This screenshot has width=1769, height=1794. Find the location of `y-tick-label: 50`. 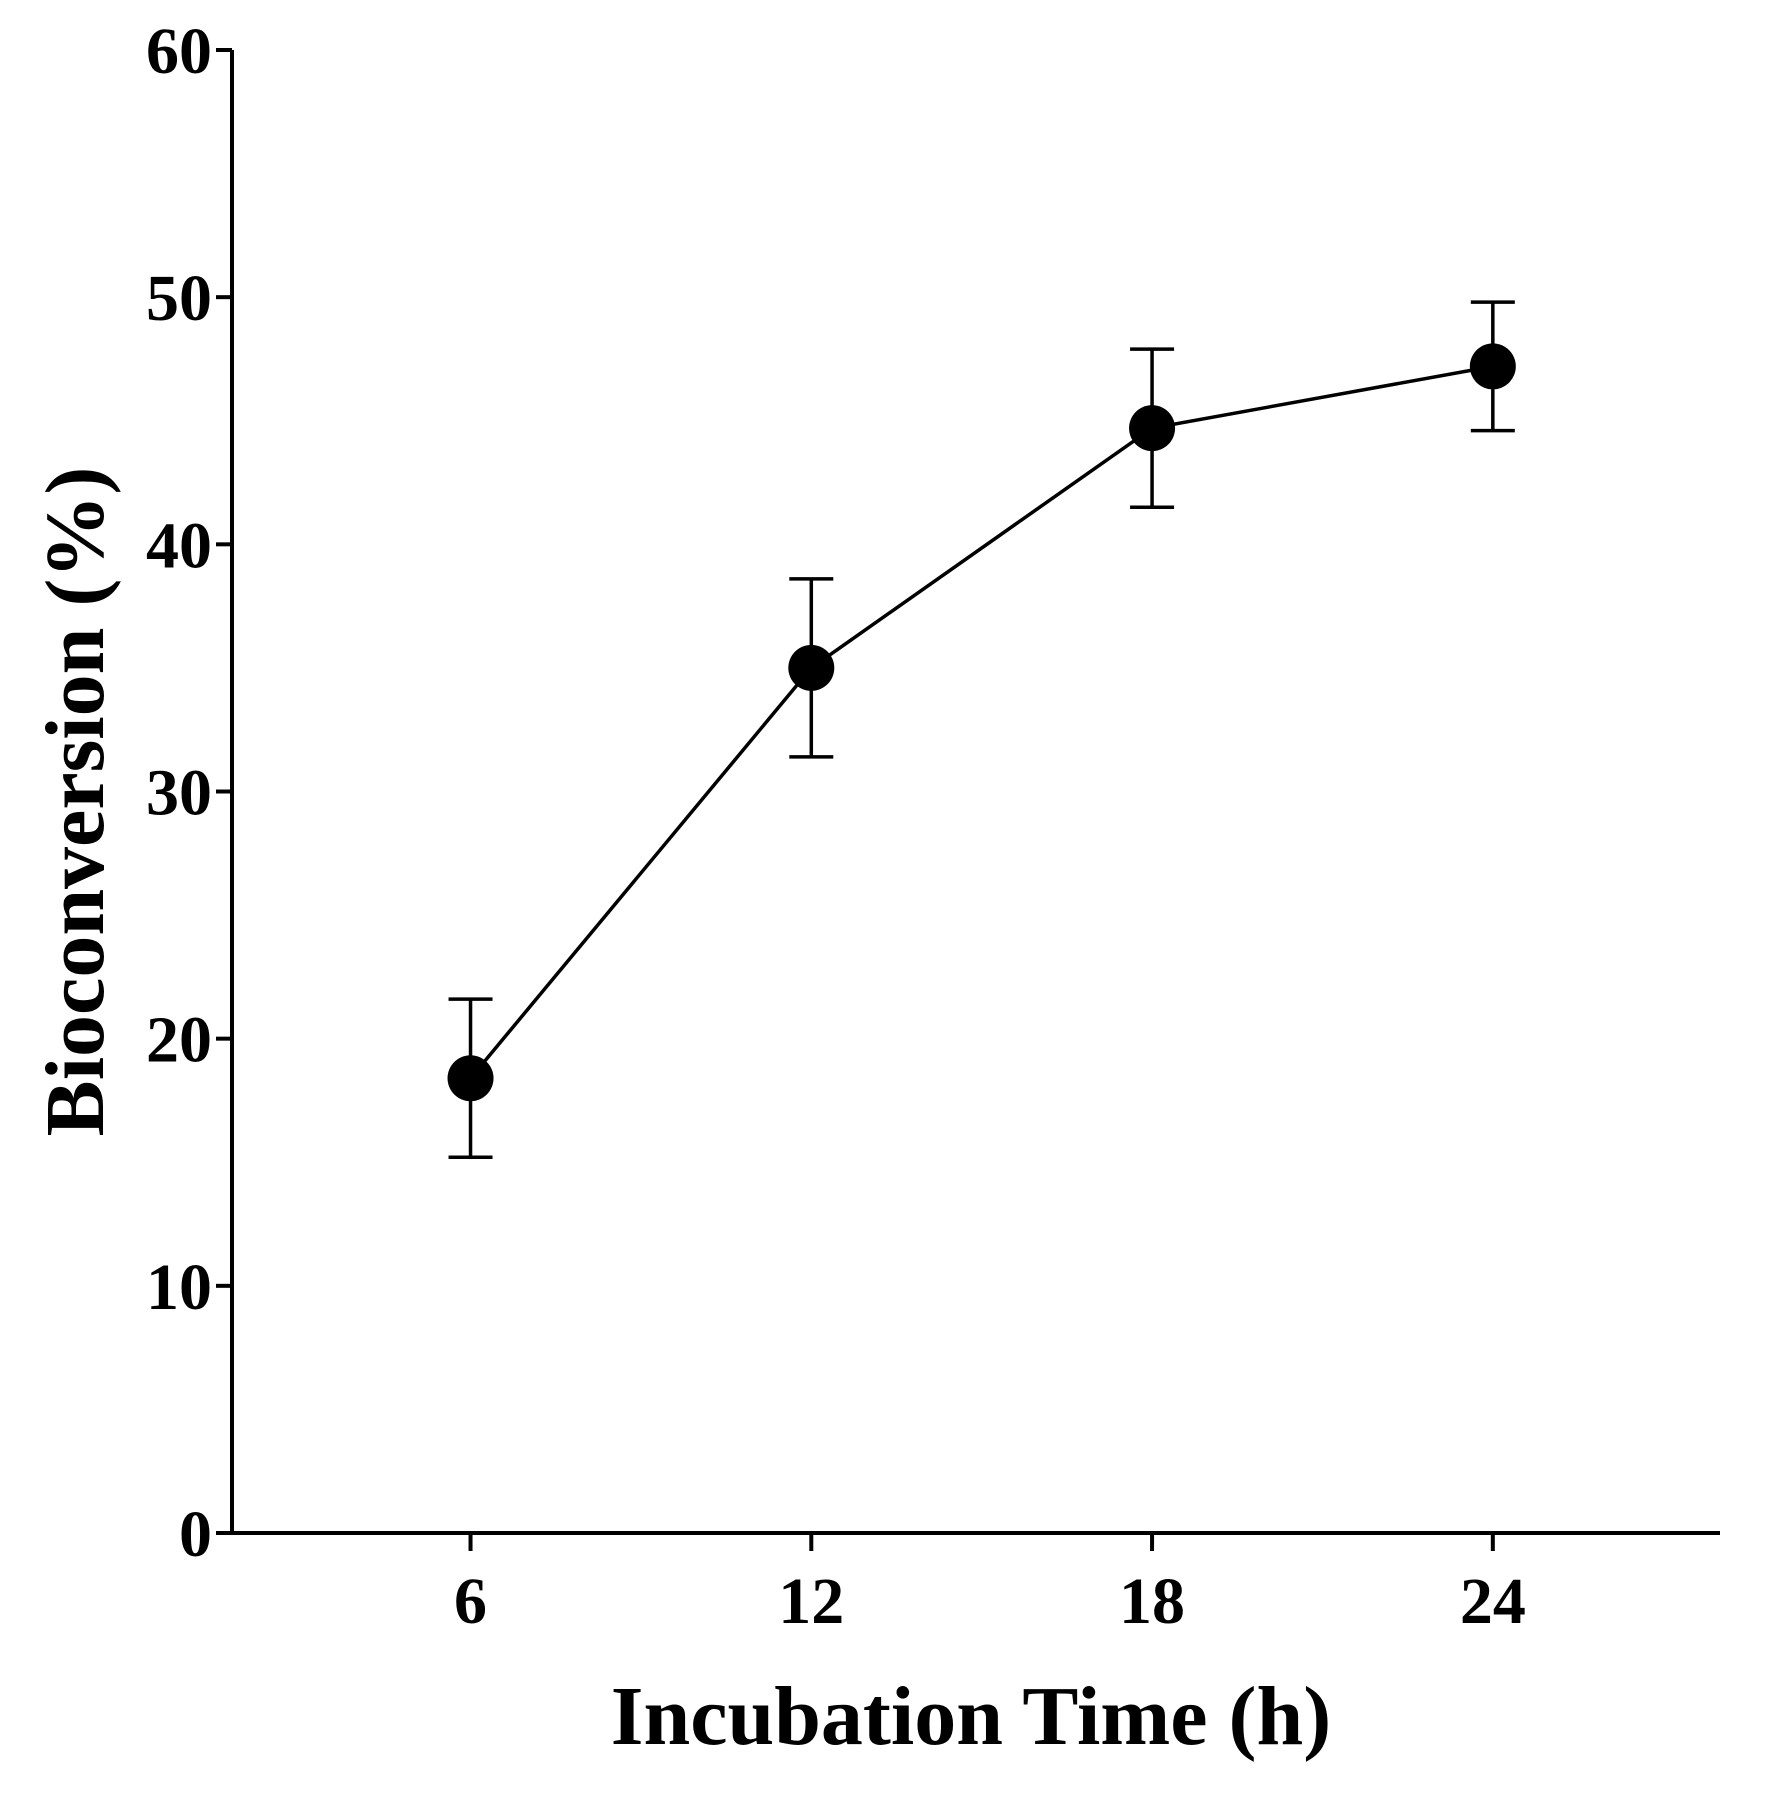

y-tick-label: 50 is located at coordinates (179, 298).